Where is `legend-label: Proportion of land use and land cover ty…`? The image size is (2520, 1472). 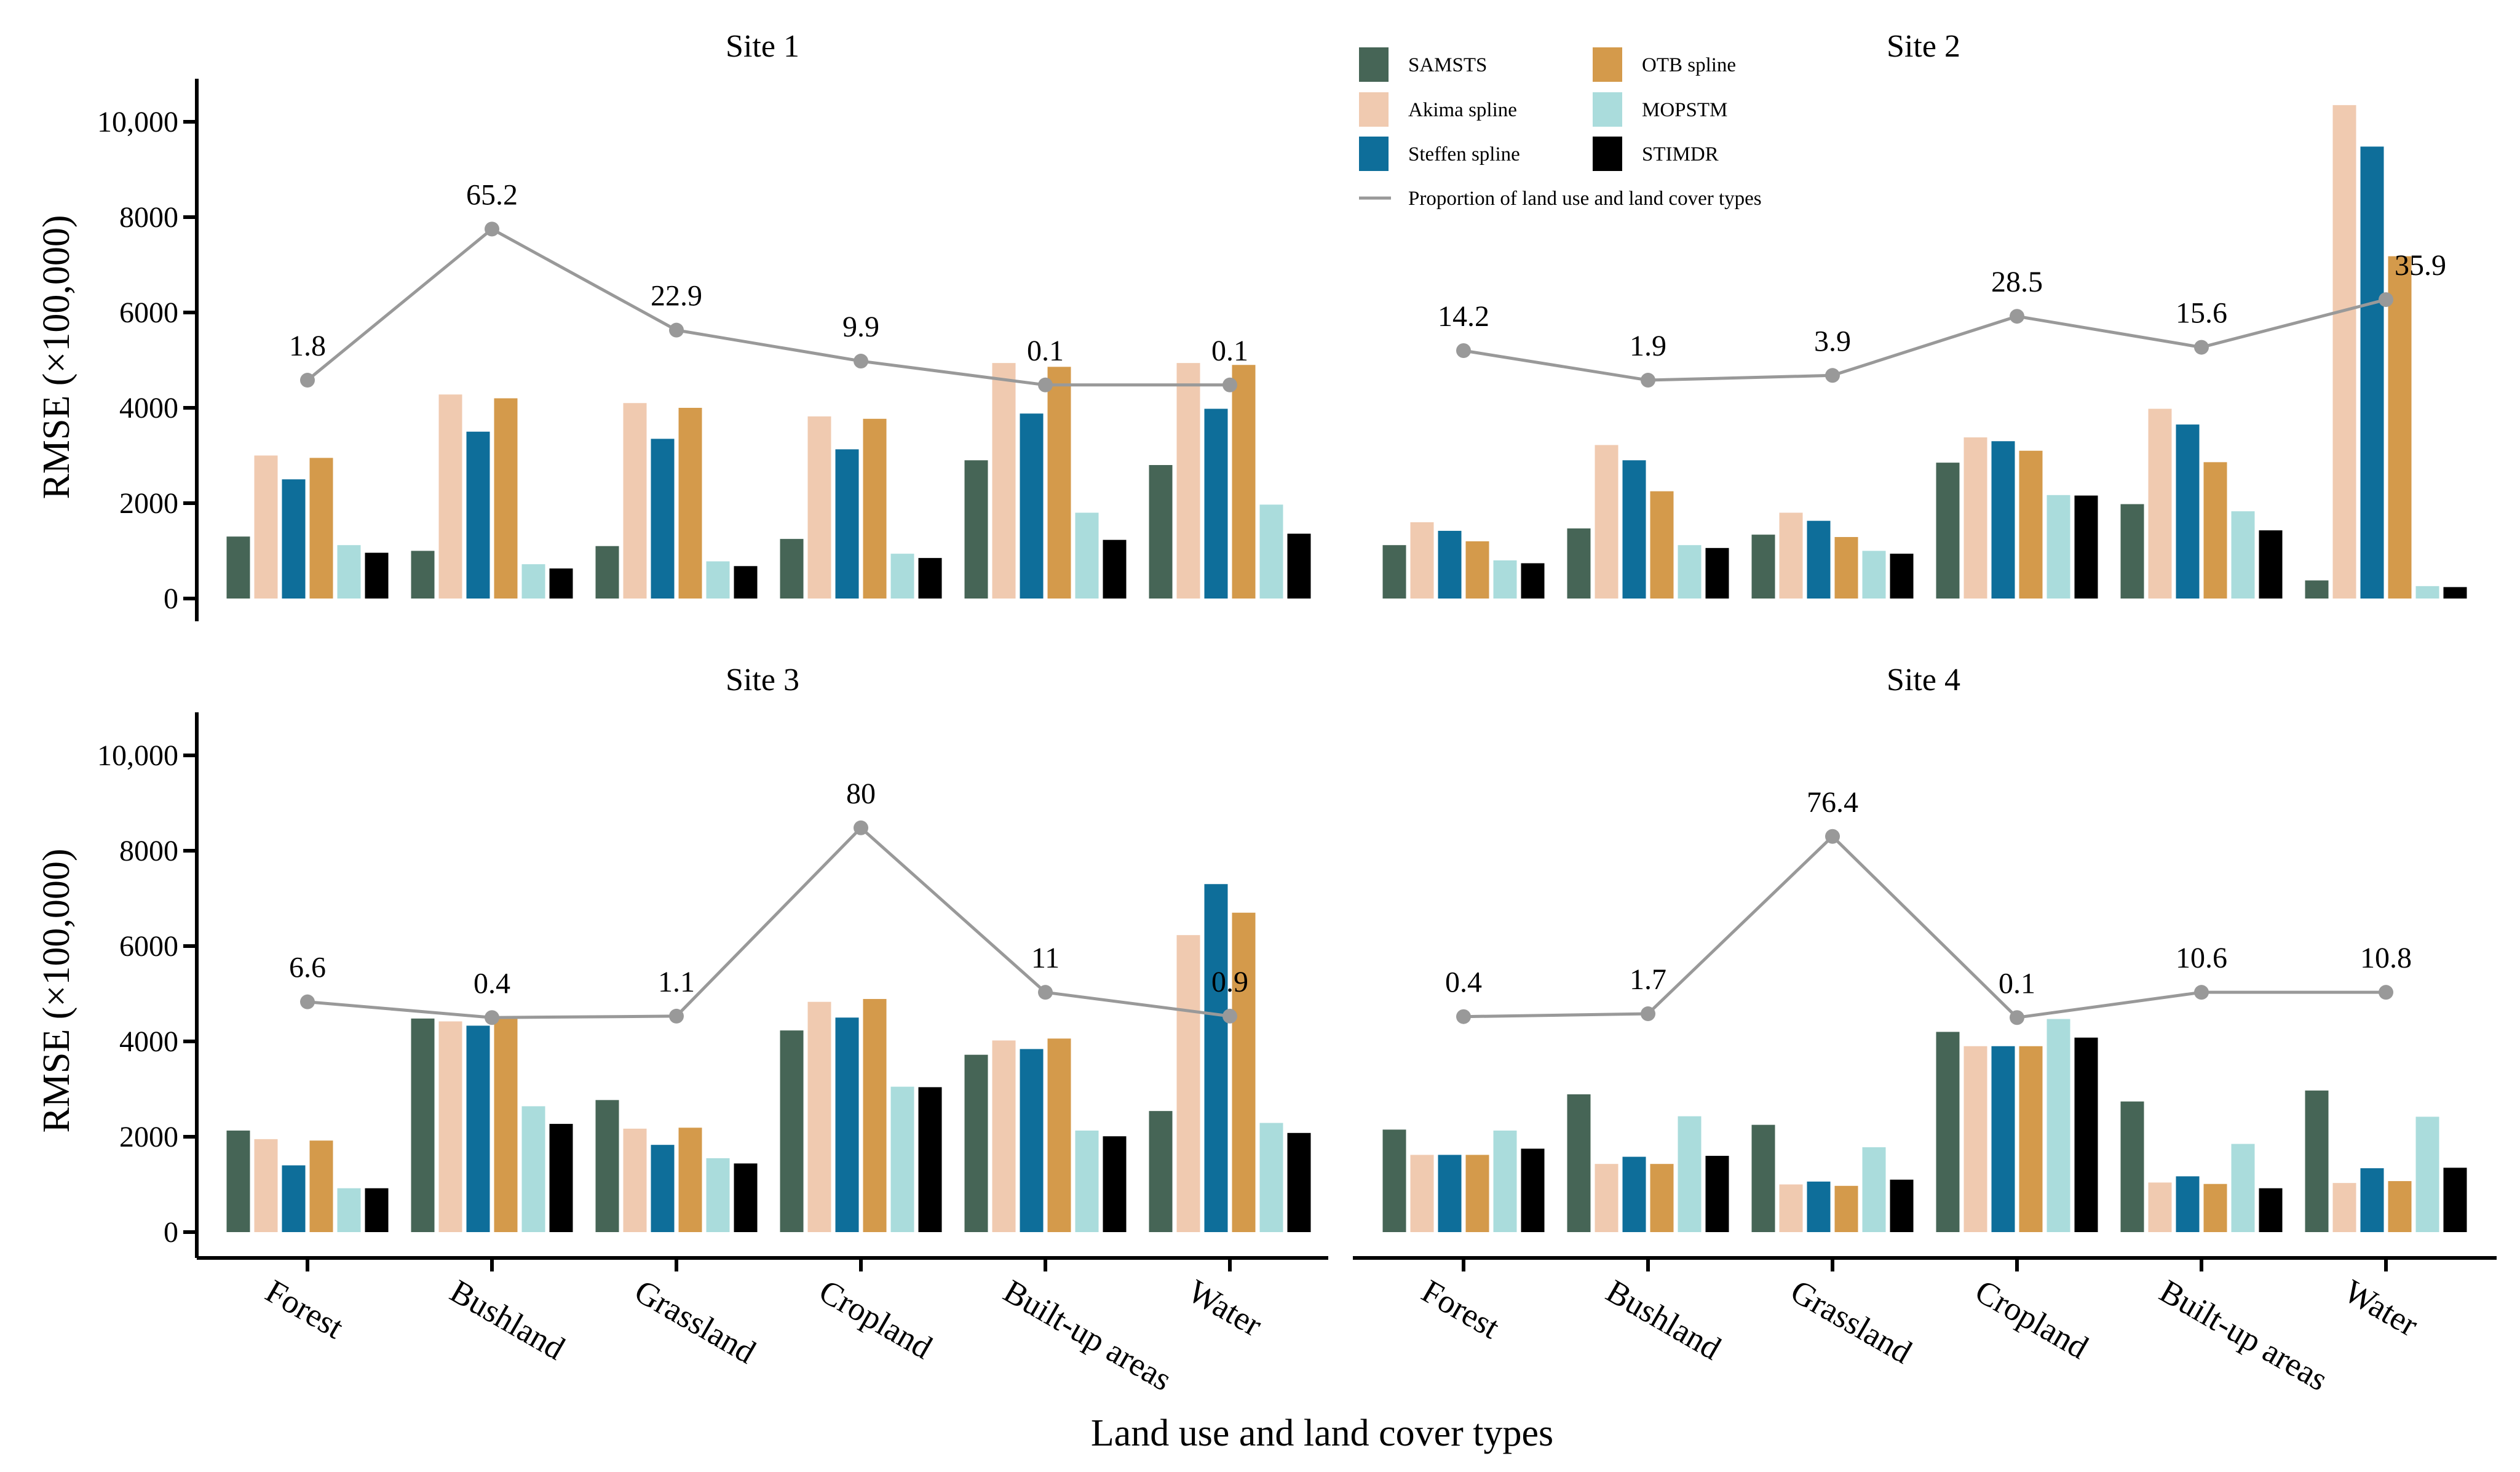
legend-label: Proportion of land use and land cover ty… is located at coordinates (1585, 199).